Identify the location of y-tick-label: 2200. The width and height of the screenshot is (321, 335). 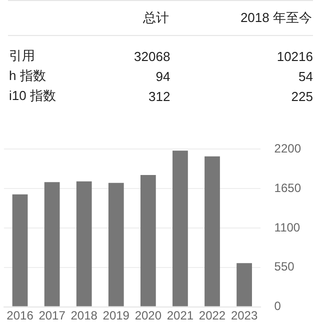
(288, 149).